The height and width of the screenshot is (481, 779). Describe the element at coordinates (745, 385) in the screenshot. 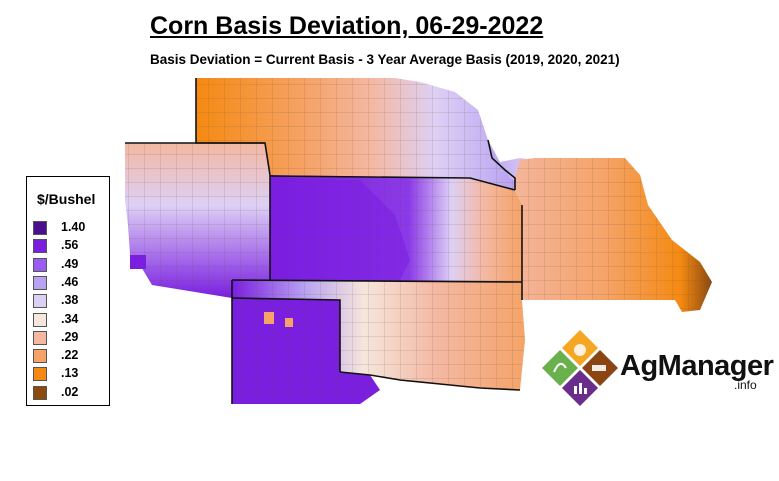

I see `logo-suffix: .info` at that location.